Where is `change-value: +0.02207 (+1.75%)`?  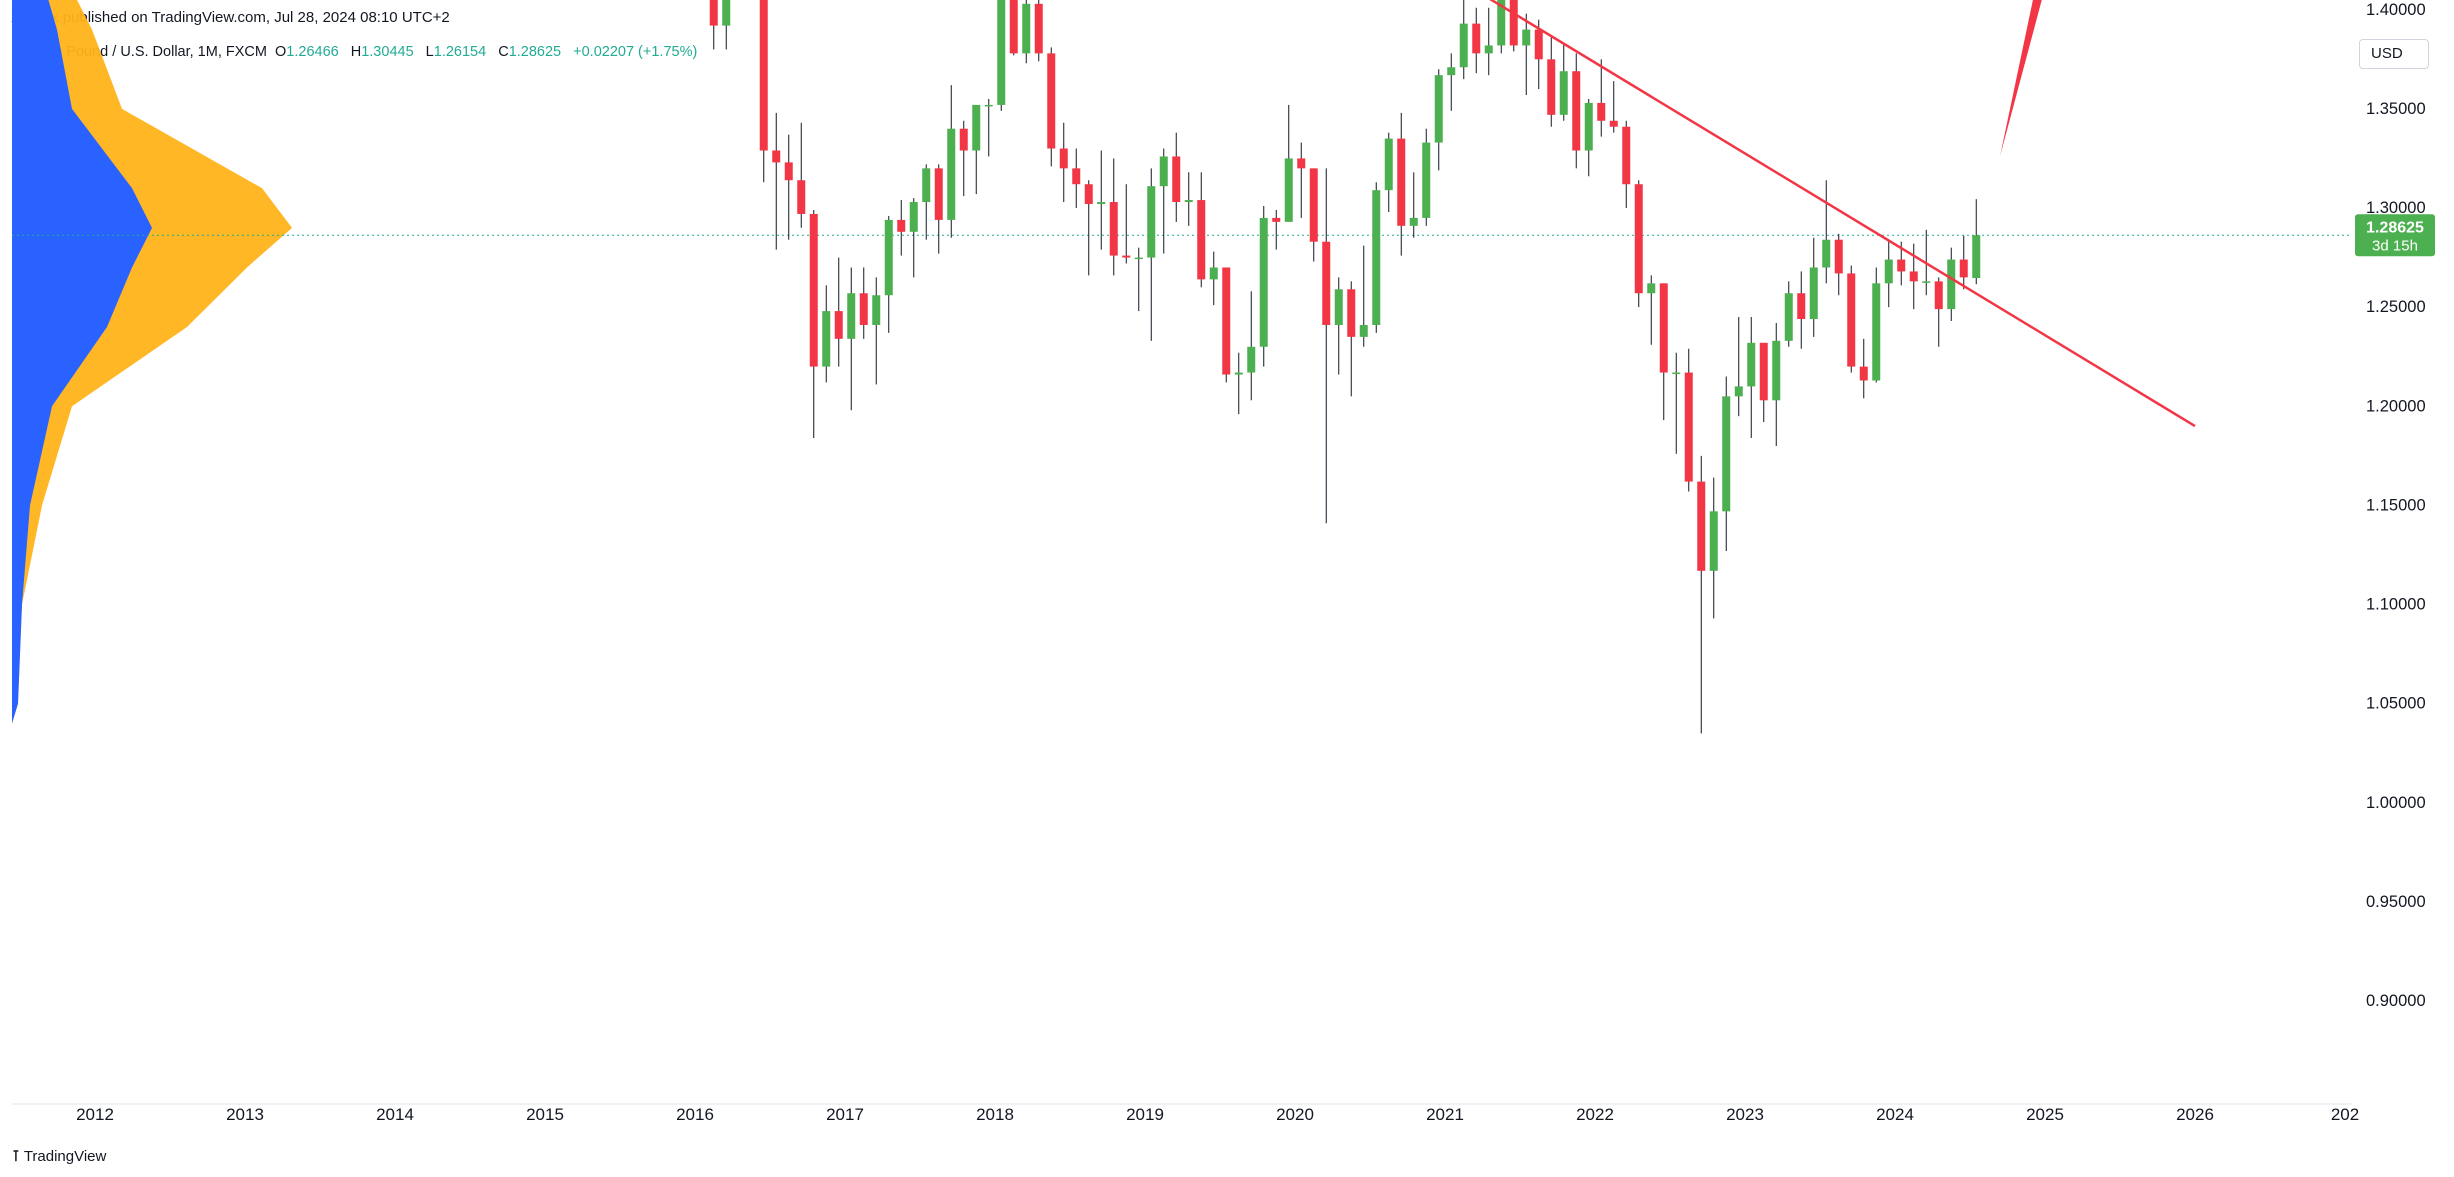 change-value: +0.02207 (+1.75%) is located at coordinates (635, 52).